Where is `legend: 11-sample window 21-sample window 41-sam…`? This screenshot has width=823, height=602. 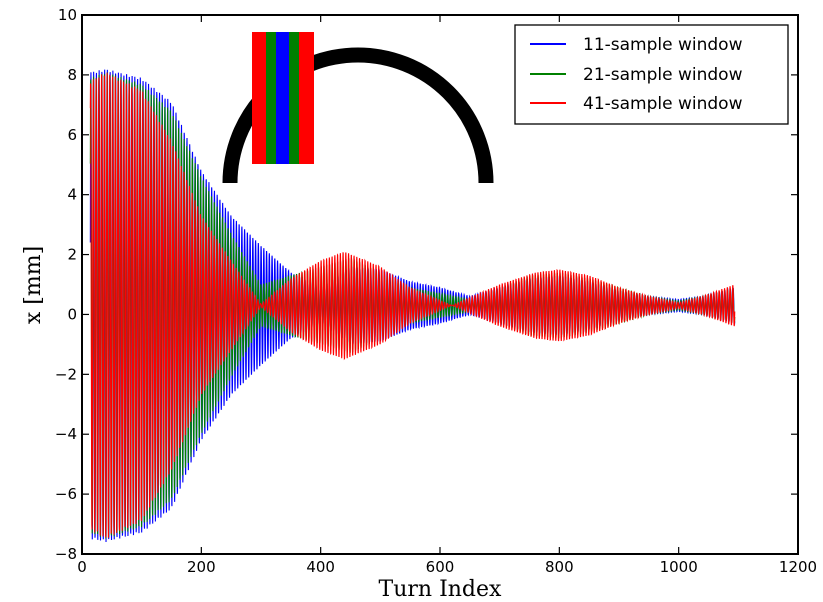
legend: 11-sample window 21-sample window 41-sam… is located at coordinates (651, 74).